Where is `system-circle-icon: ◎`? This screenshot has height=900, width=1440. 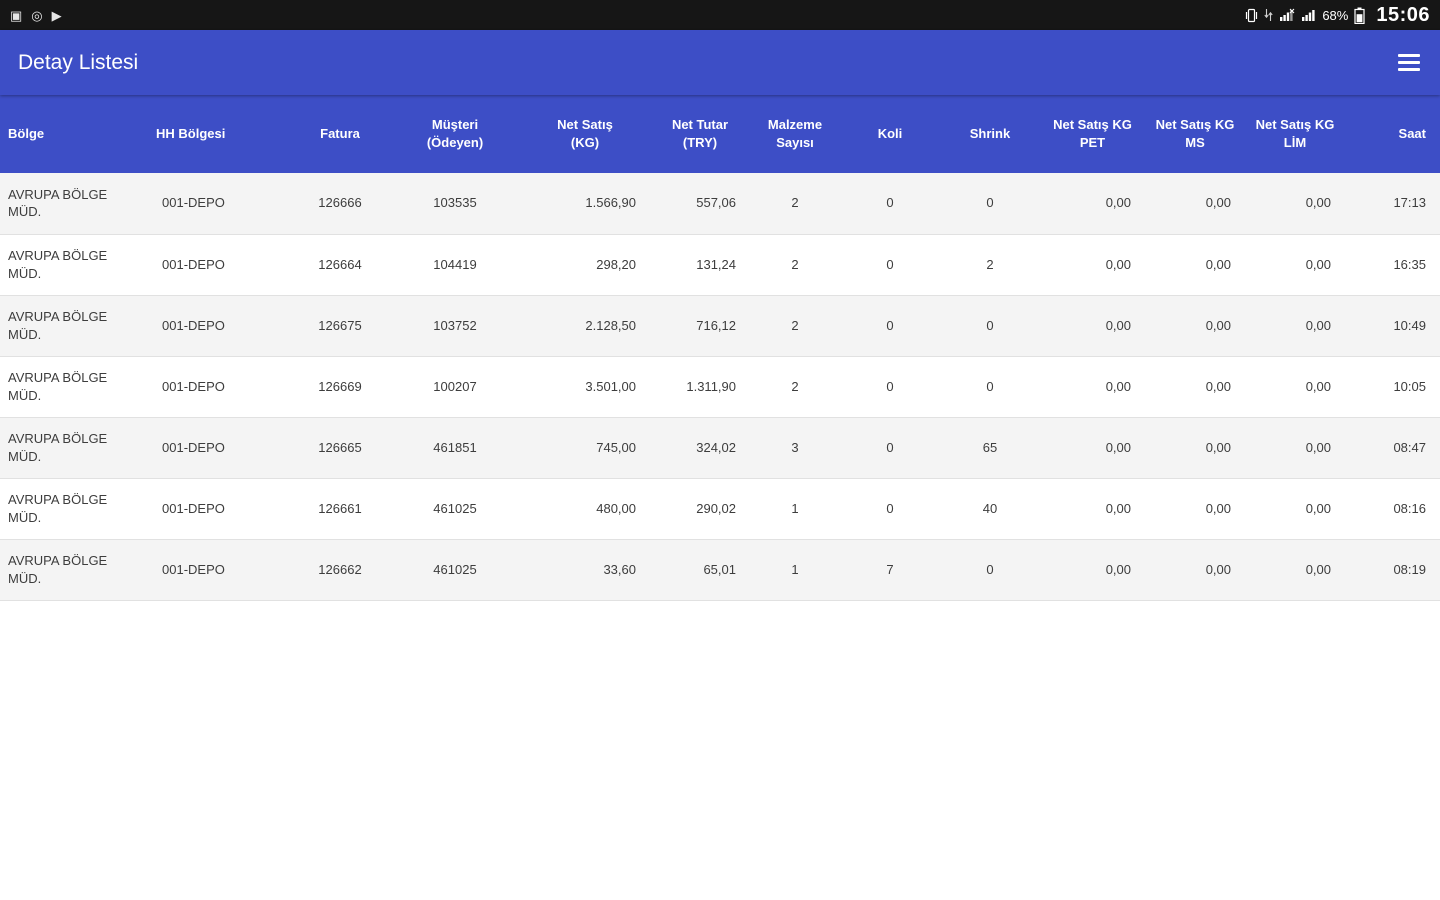
system-circle-icon: ◎ is located at coordinates (37, 15).